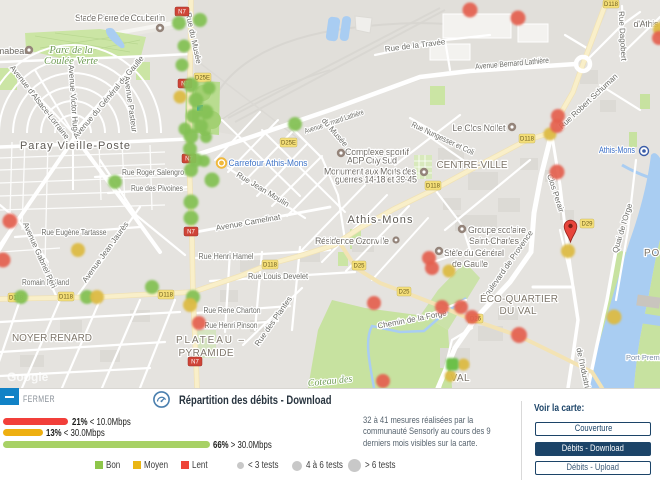 The height and width of the screenshot is (487, 660). Describe the element at coordinates (28, 377) in the screenshot. I see `svg-text: Google` at that location.